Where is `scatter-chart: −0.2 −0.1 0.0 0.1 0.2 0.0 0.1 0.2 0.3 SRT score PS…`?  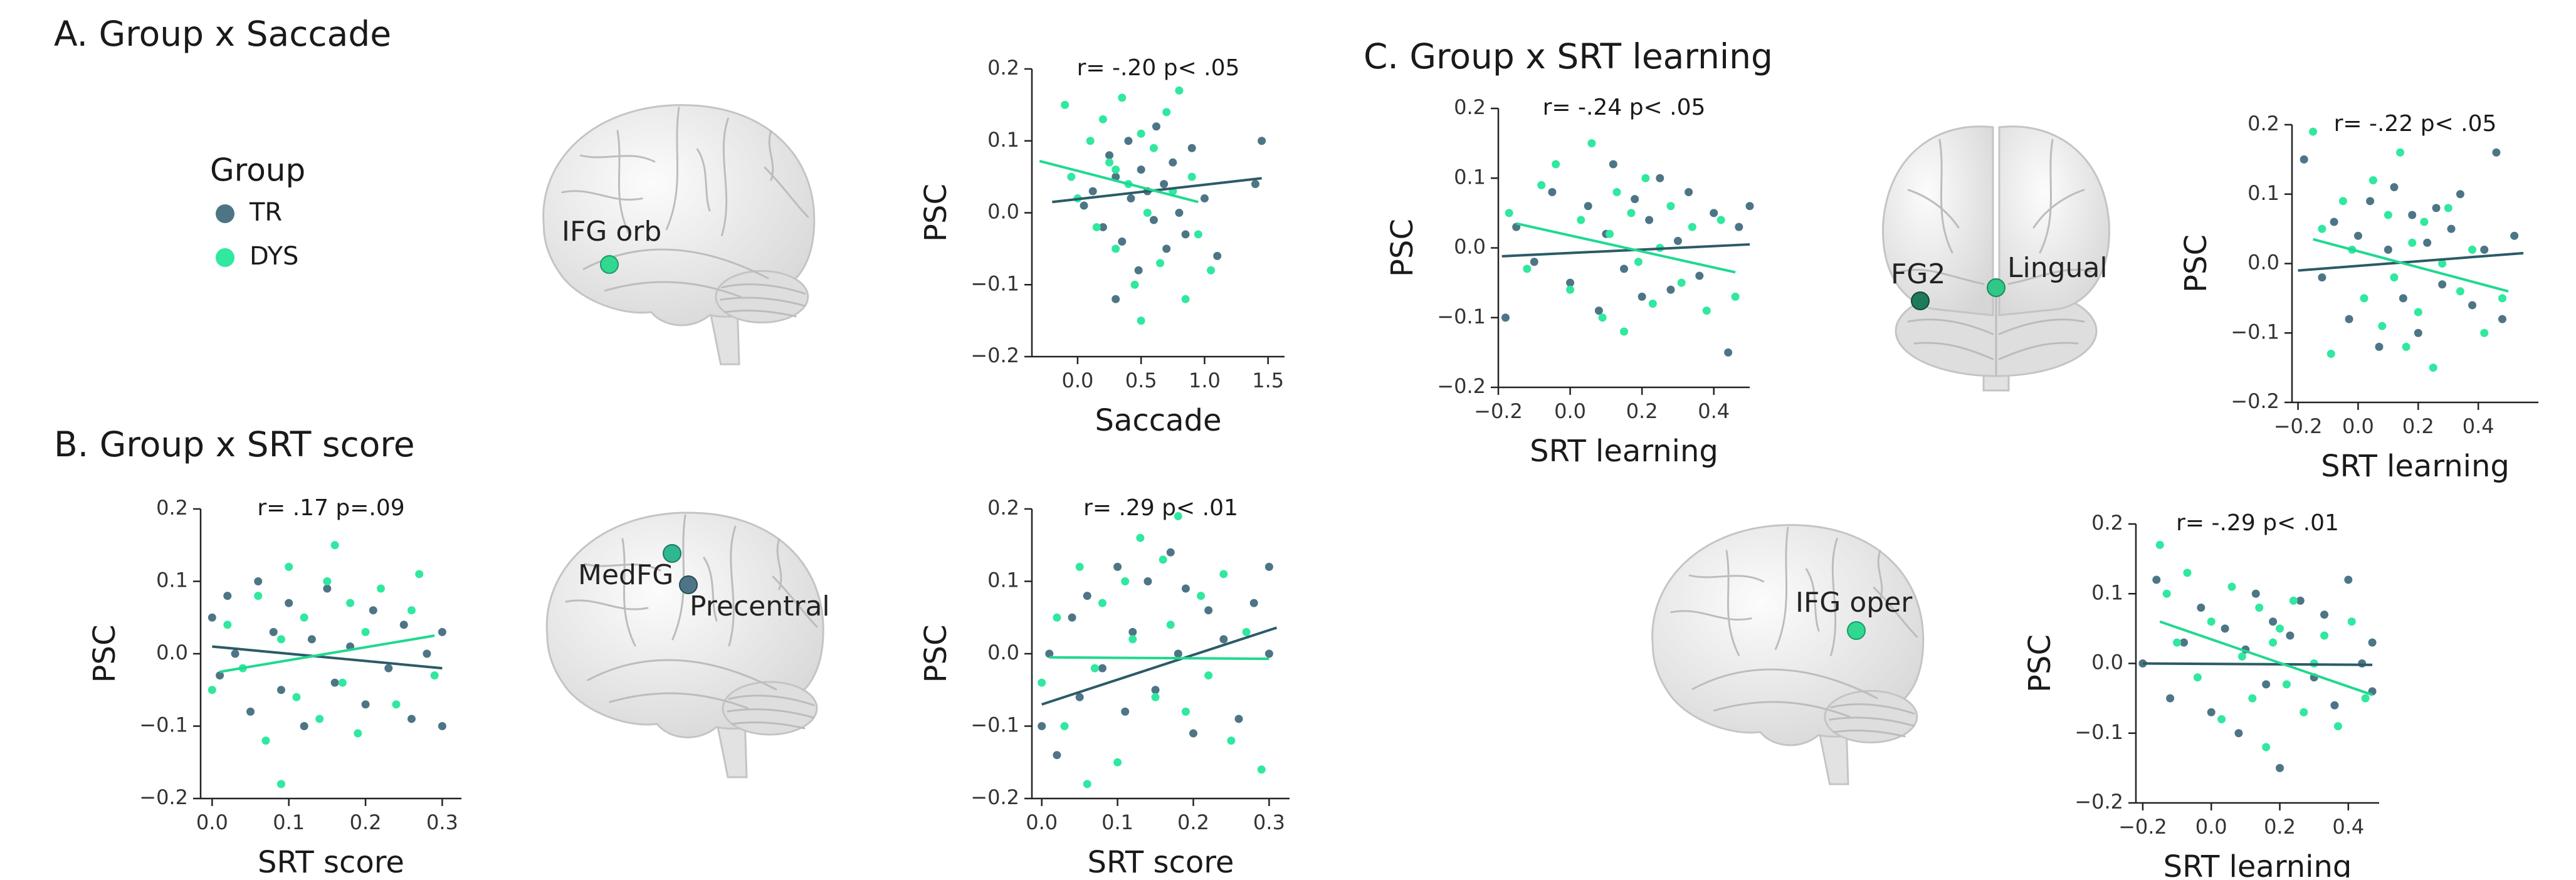 scatter-chart: −0.2 −0.1 0.0 0.1 0.2 0.0 0.1 0.2 0.3 SRT score PS… is located at coordinates (1104, 687).